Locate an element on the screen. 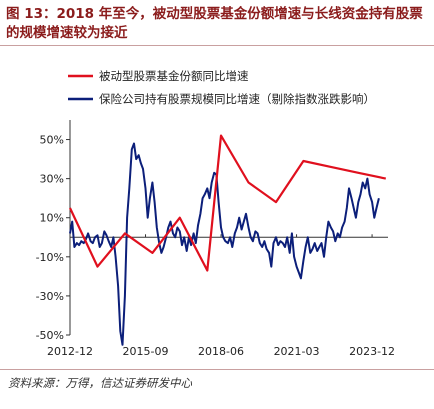 The height and width of the screenshot is (409, 434). x-tick-label: 2015-09 is located at coordinates (146, 351).